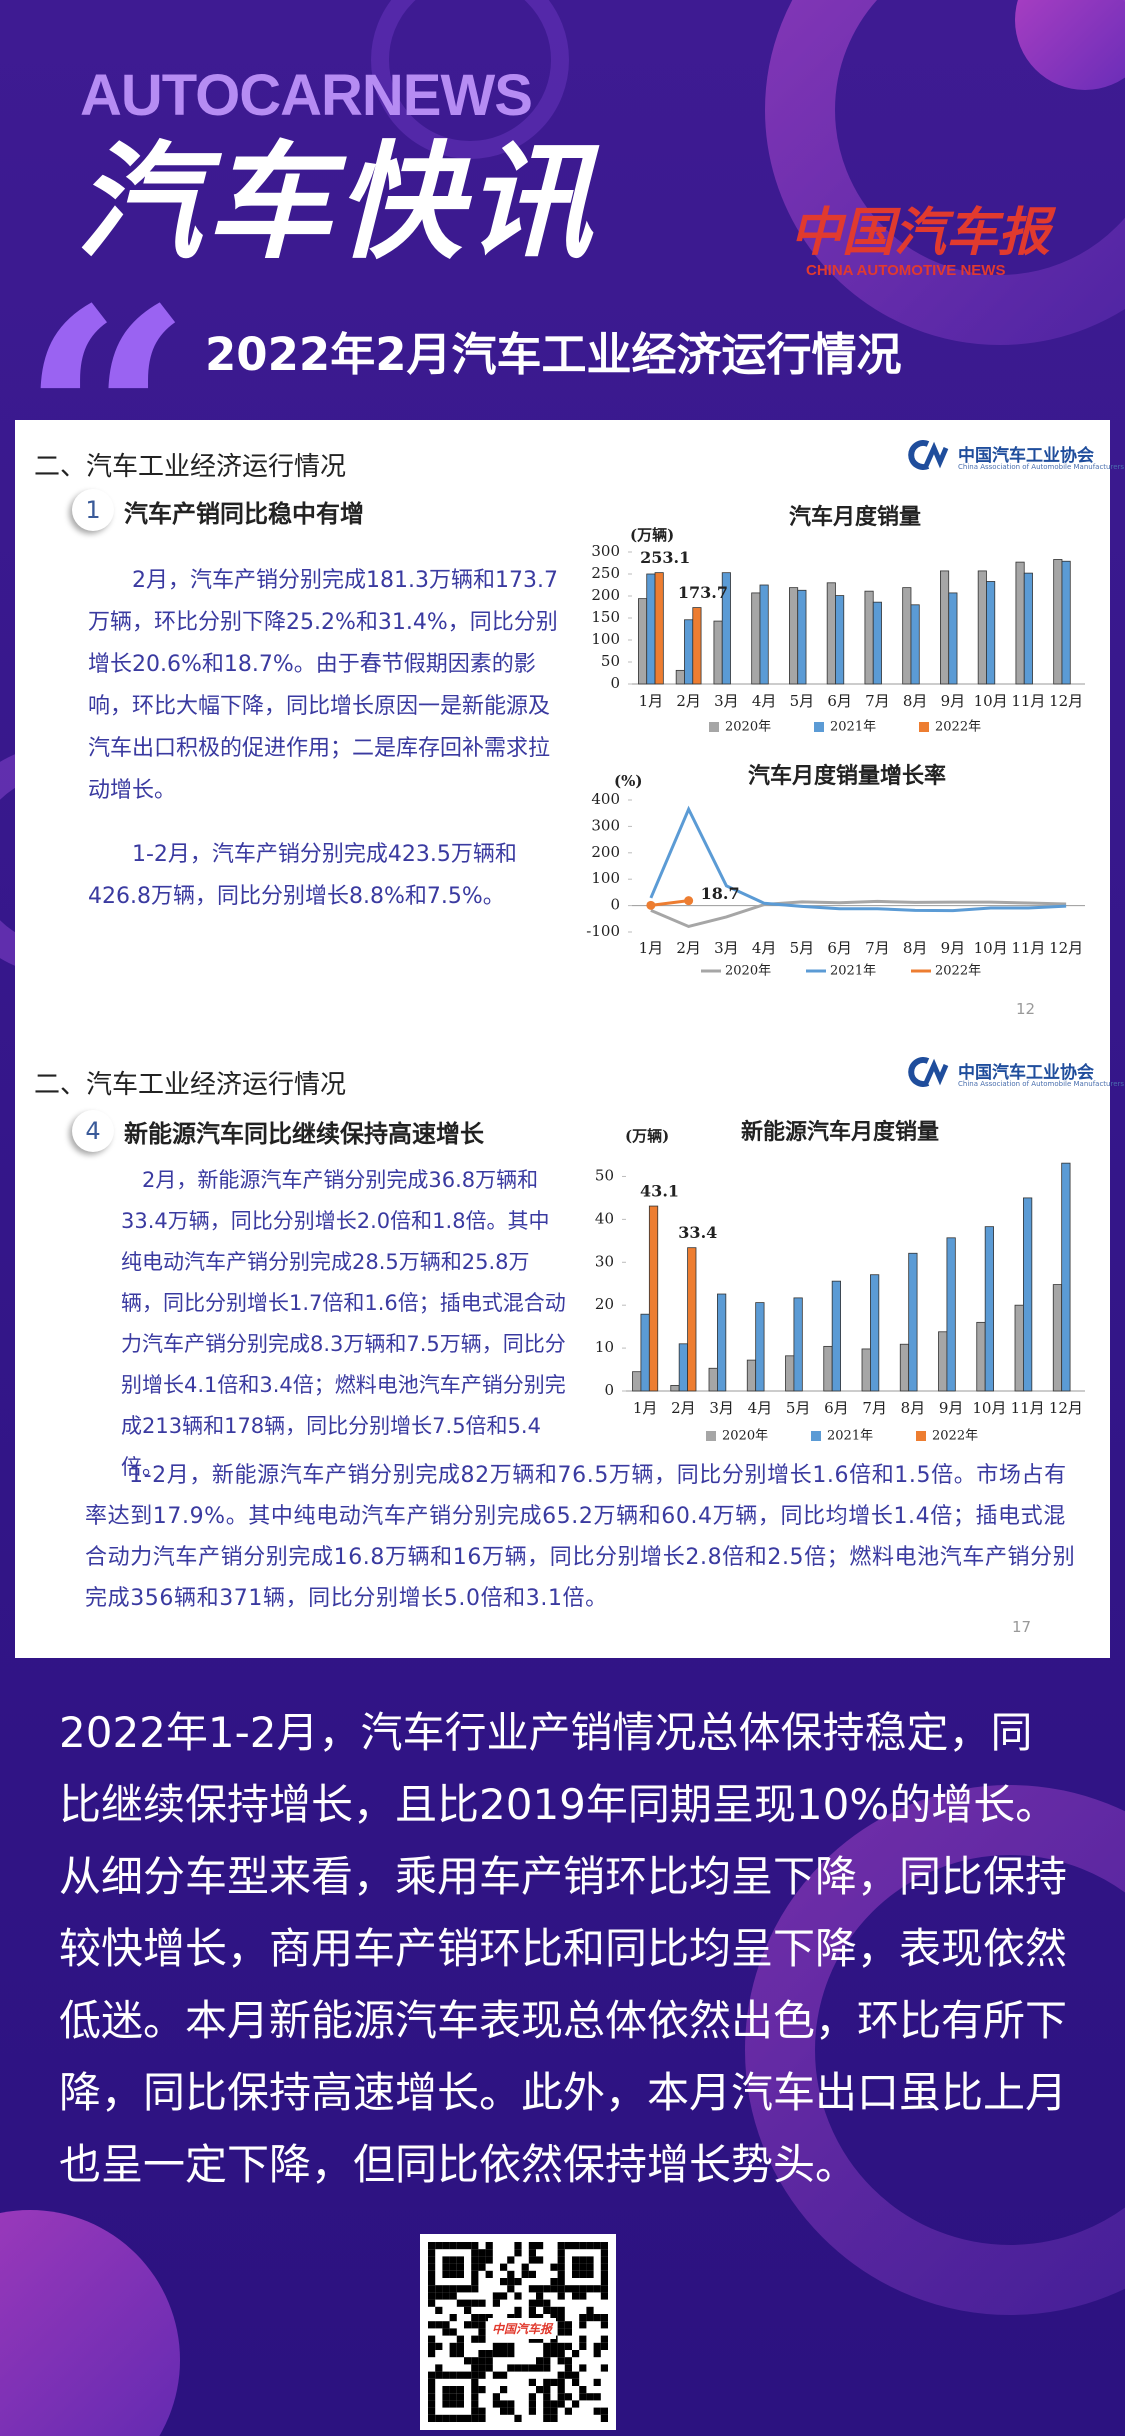 The width and height of the screenshot is (1125, 2436). What do you see at coordinates (721, 1408) in the screenshot?
I see `x-tick-label: 3月` at bounding box center [721, 1408].